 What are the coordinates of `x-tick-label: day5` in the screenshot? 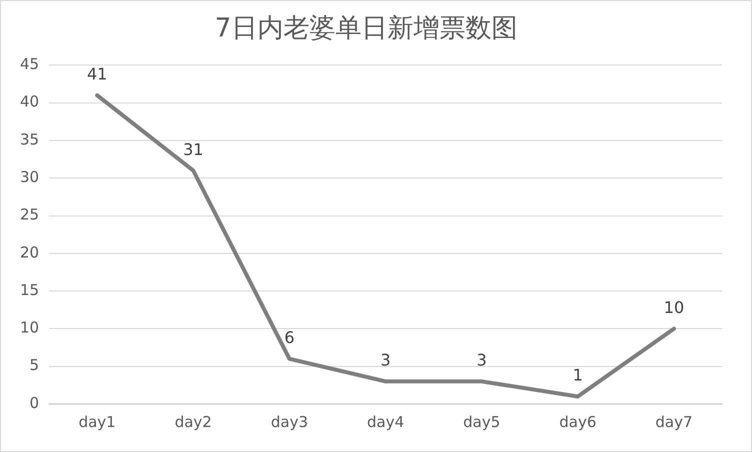 It's located at (481, 421).